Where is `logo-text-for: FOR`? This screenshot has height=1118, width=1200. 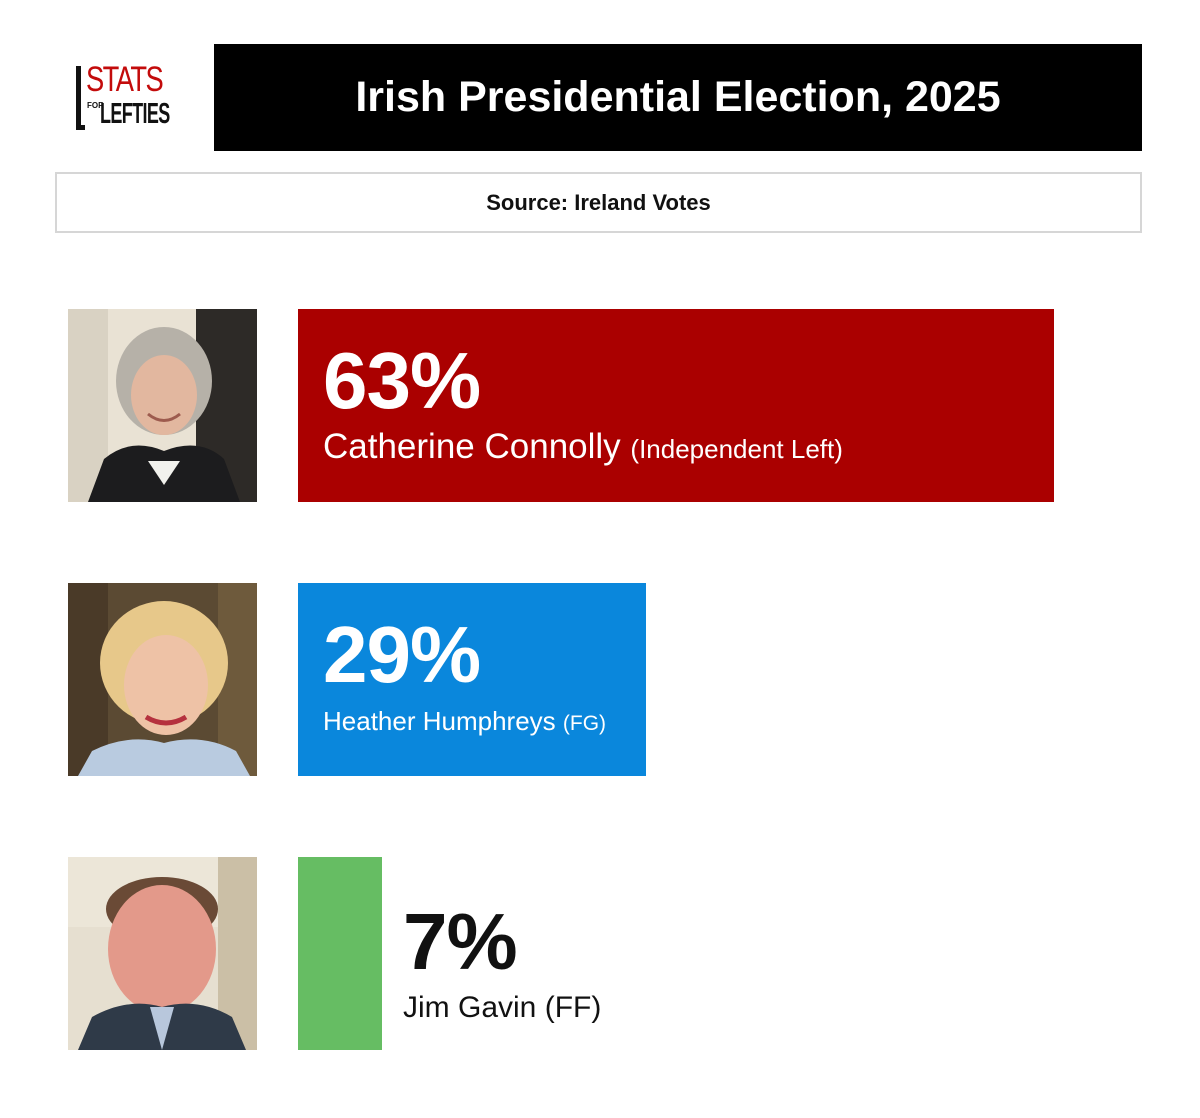
logo-text-for: FOR is located at coordinates (95, 105).